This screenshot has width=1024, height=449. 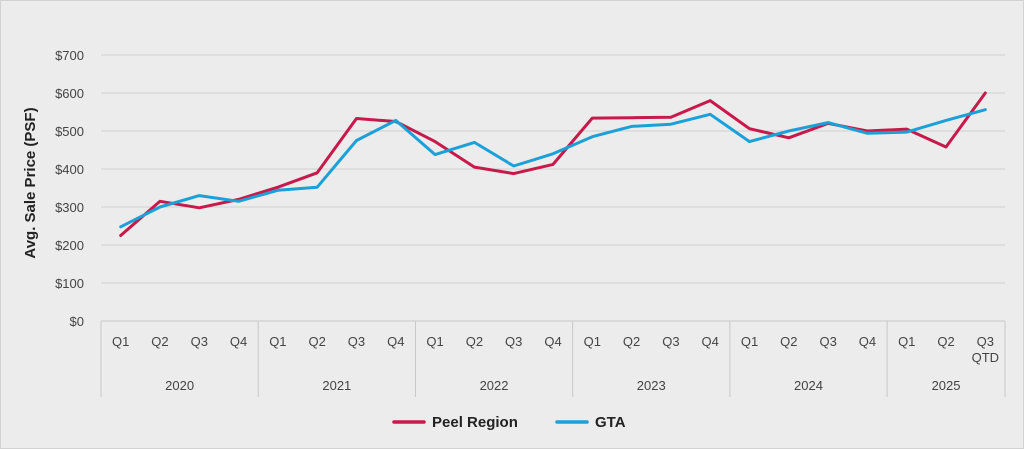 What do you see at coordinates (69, 245) in the screenshot?
I see `y-tick-label: $200` at bounding box center [69, 245].